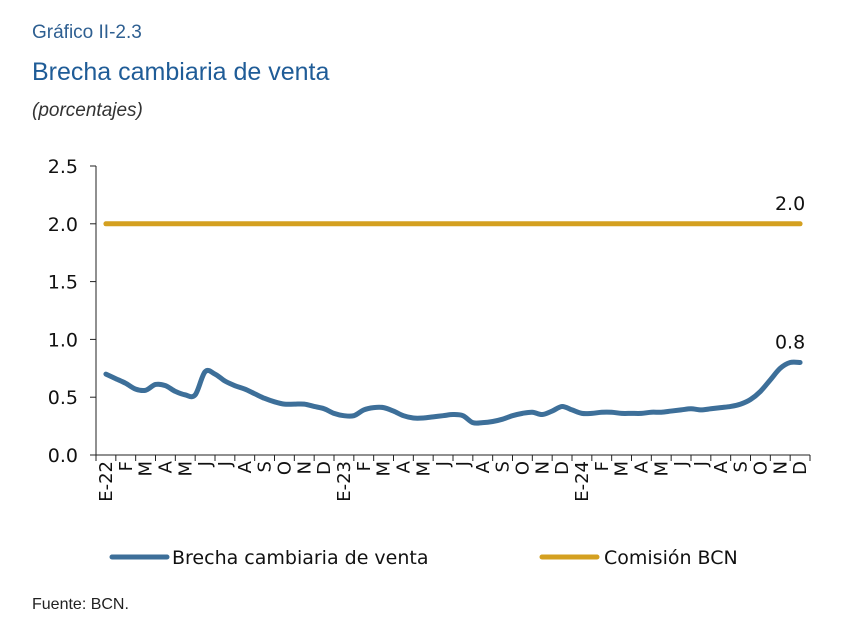 Image resolution: width=844 pixels, height=642 pixels. What do you see at coordinates (106, 481) in the screenshot?
I see `x-tick-label: E-22` at bounding box center [106, 481].